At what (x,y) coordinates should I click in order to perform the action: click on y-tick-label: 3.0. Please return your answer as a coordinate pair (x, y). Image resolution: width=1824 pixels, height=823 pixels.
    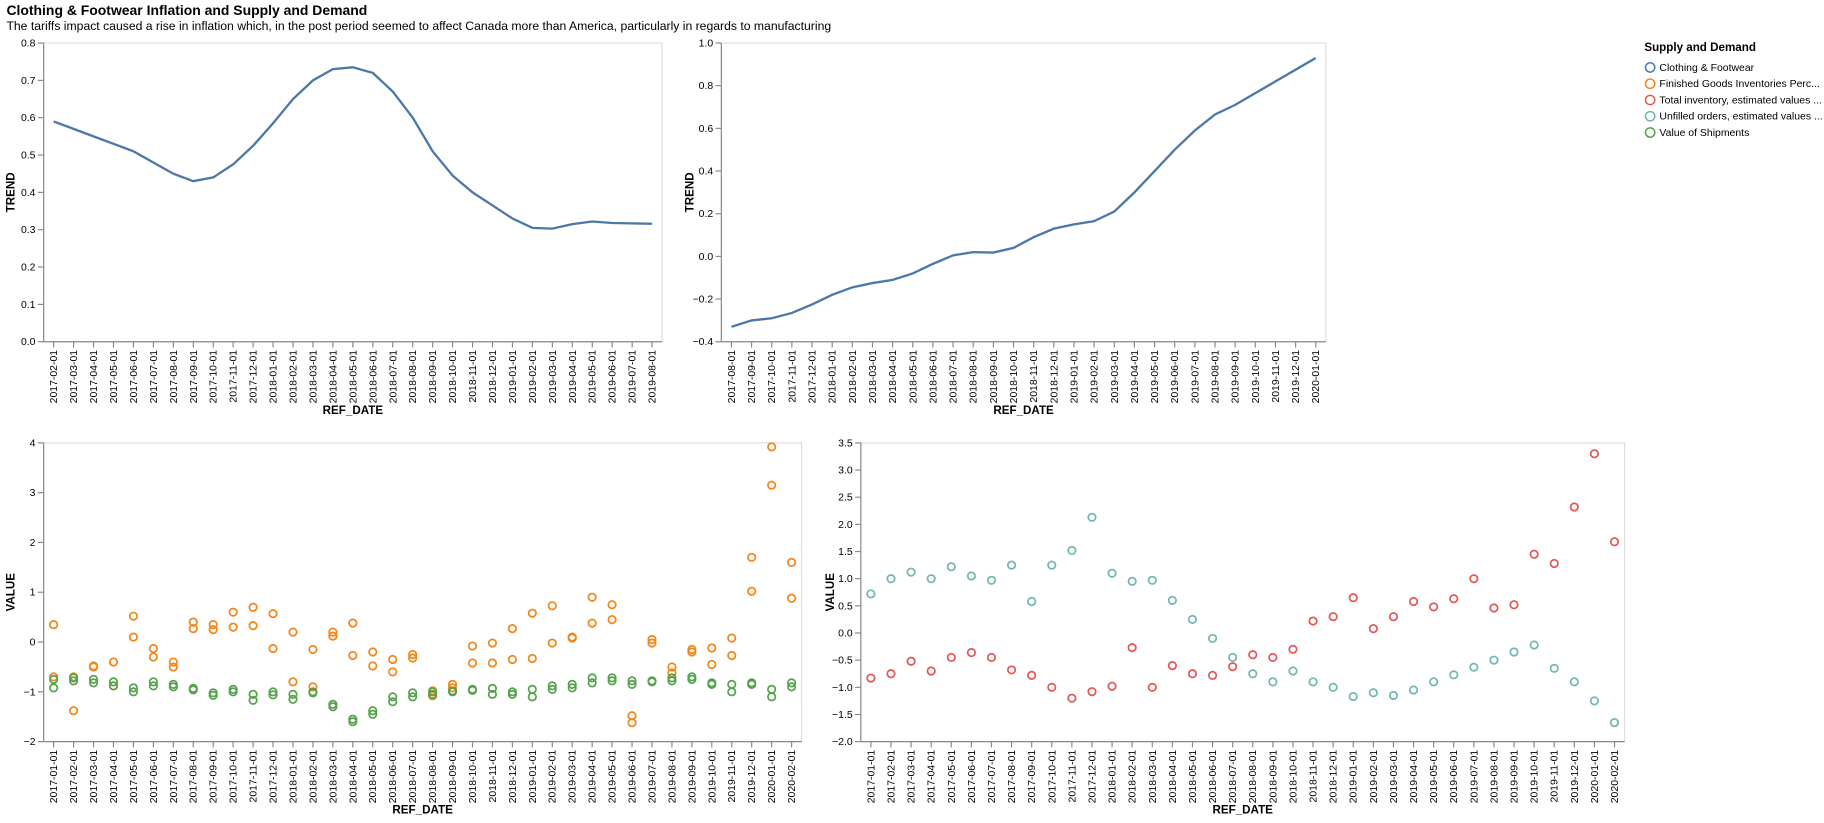
    Looking at the image, I should click on (845, 471).